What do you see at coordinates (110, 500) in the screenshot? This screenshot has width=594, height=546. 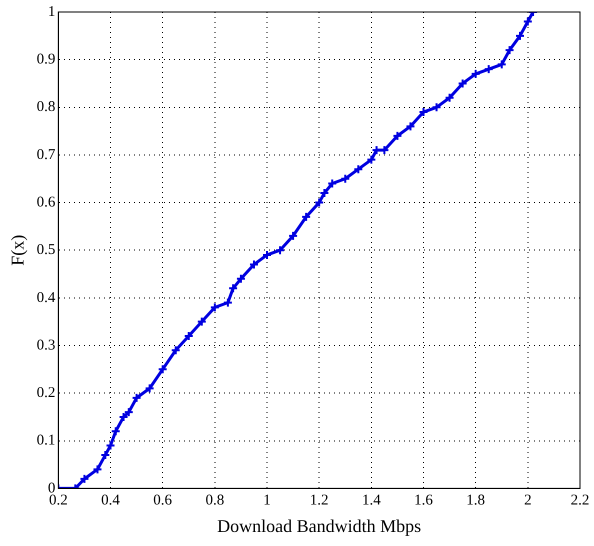 I see `x-tick-label: 0.4` at bounding box center [110, 500].